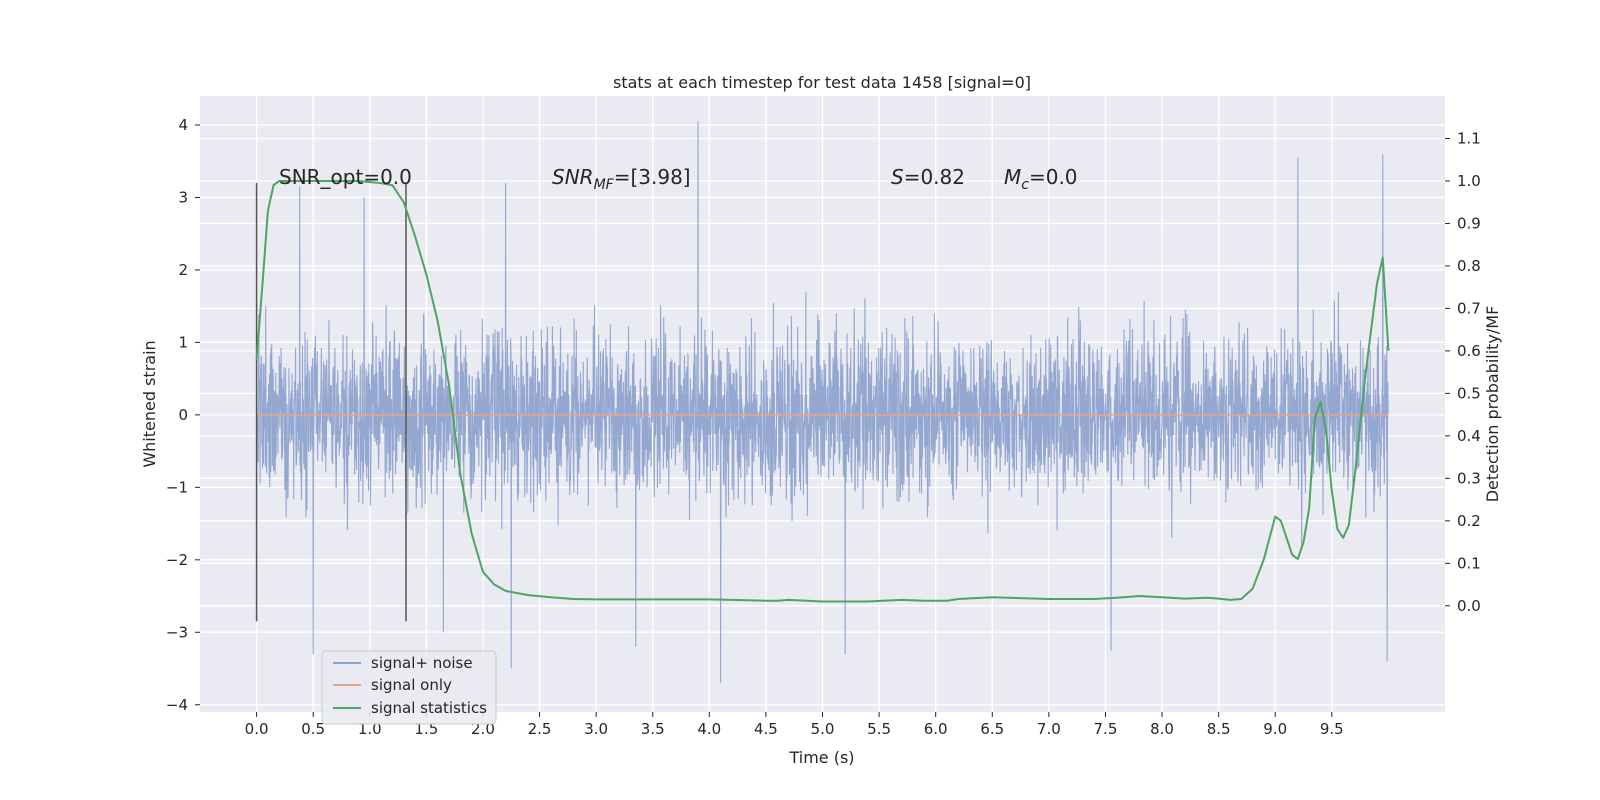 The height and width of the screenshot is (800, 1600). Describe the element at coordinates (604, 185) in the screenshot. I see `annotation-snr-mf-sub: MF` at that location.